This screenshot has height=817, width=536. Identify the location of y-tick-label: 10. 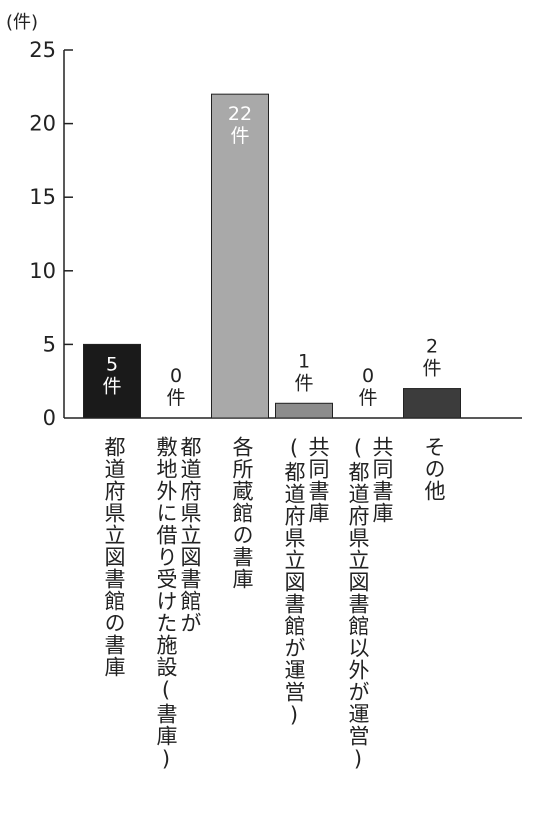
(42, 271).